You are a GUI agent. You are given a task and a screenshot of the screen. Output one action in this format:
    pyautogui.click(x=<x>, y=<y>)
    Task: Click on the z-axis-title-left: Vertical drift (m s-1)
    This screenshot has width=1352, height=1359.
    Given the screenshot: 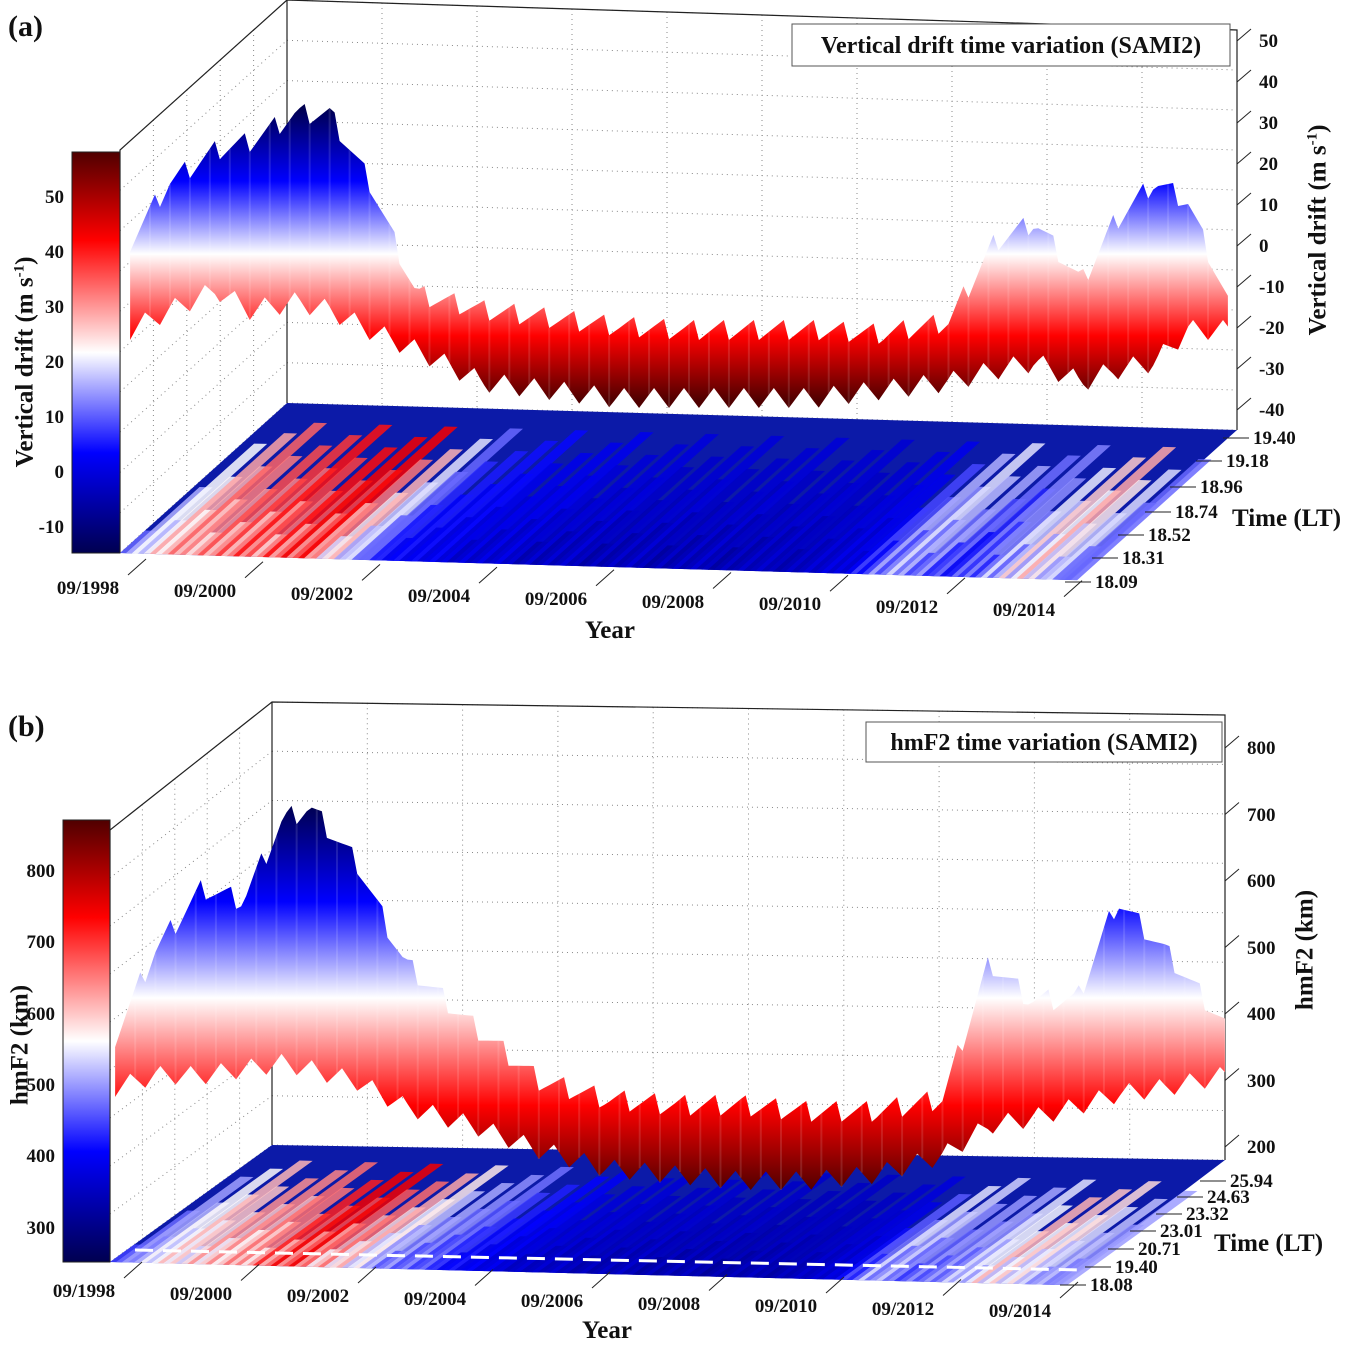 What is the action you would take?
    pyautogui.click(x=25, y=362)
    